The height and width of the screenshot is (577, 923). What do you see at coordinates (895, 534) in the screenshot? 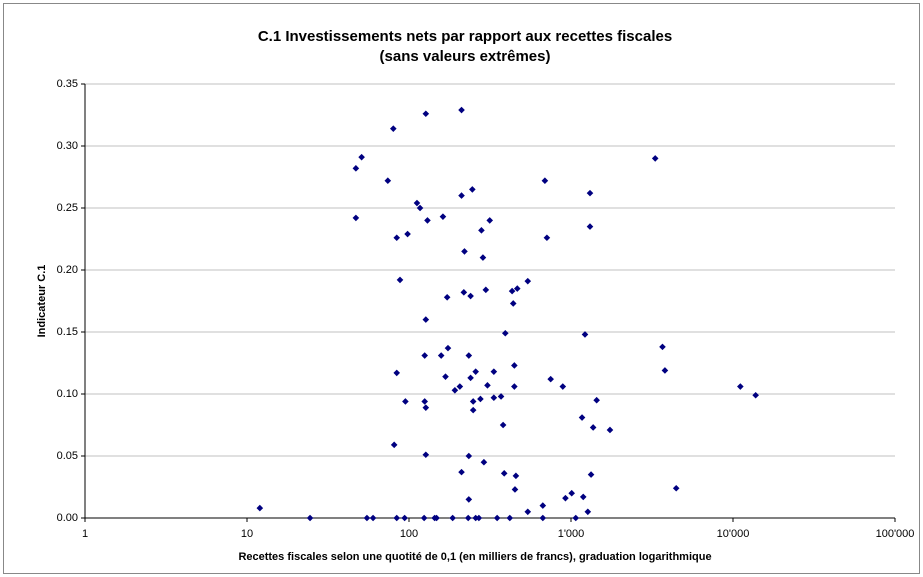
I see `x-tick-label: 100'000` at bounding box center [895, 534].